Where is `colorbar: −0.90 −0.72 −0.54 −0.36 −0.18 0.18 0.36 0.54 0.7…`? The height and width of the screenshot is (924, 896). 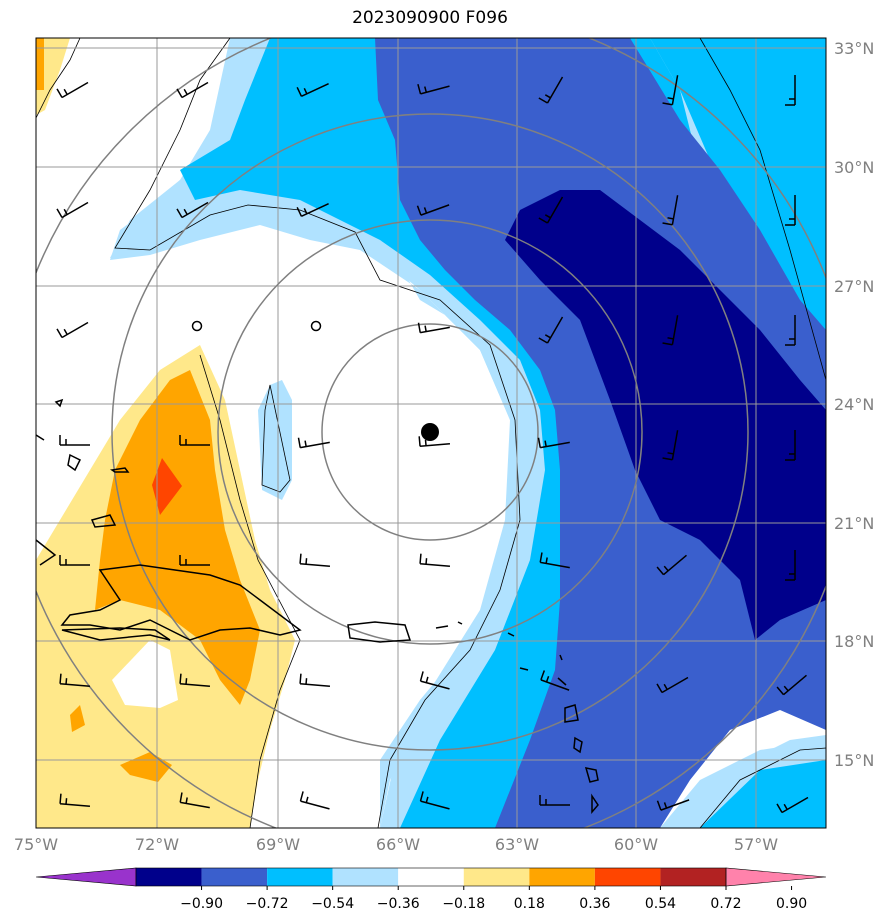 colorbar: −0.90 −0.72 −0.54 −0.36 −0.18 0.18 0.36 0.54 0.7… is located at coordinates (431, 889).